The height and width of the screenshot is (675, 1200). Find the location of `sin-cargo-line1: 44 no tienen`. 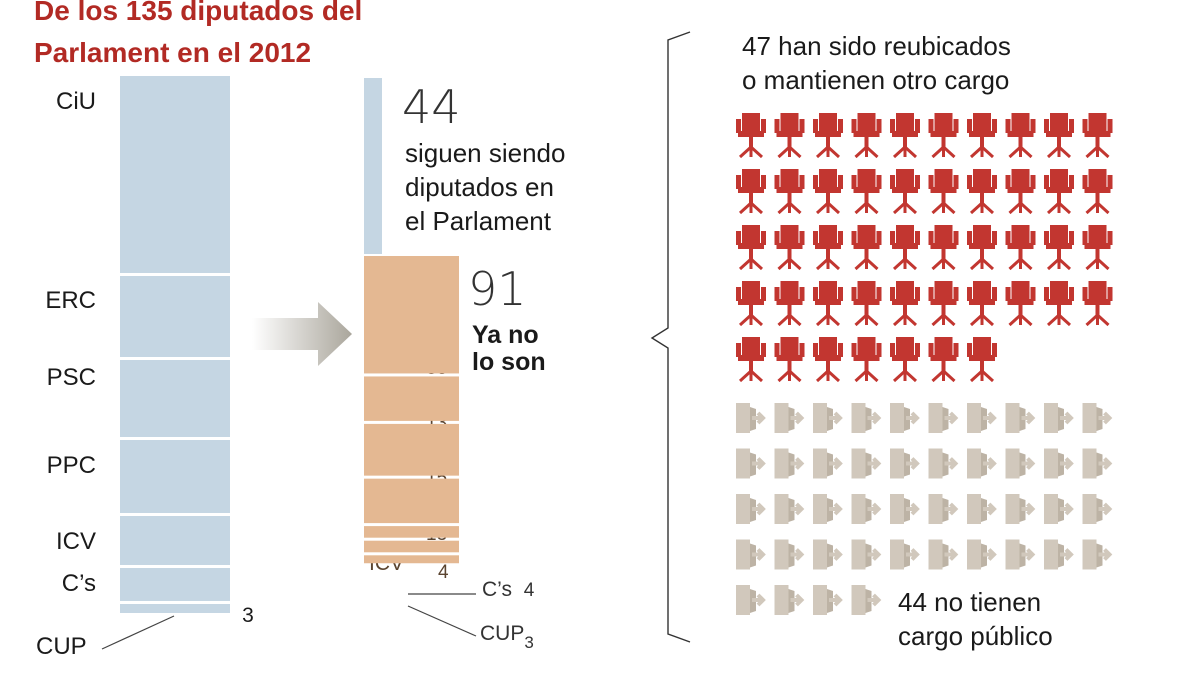

sin-cargo-line1: 44 no tienen is located at coordinates (970, 602).